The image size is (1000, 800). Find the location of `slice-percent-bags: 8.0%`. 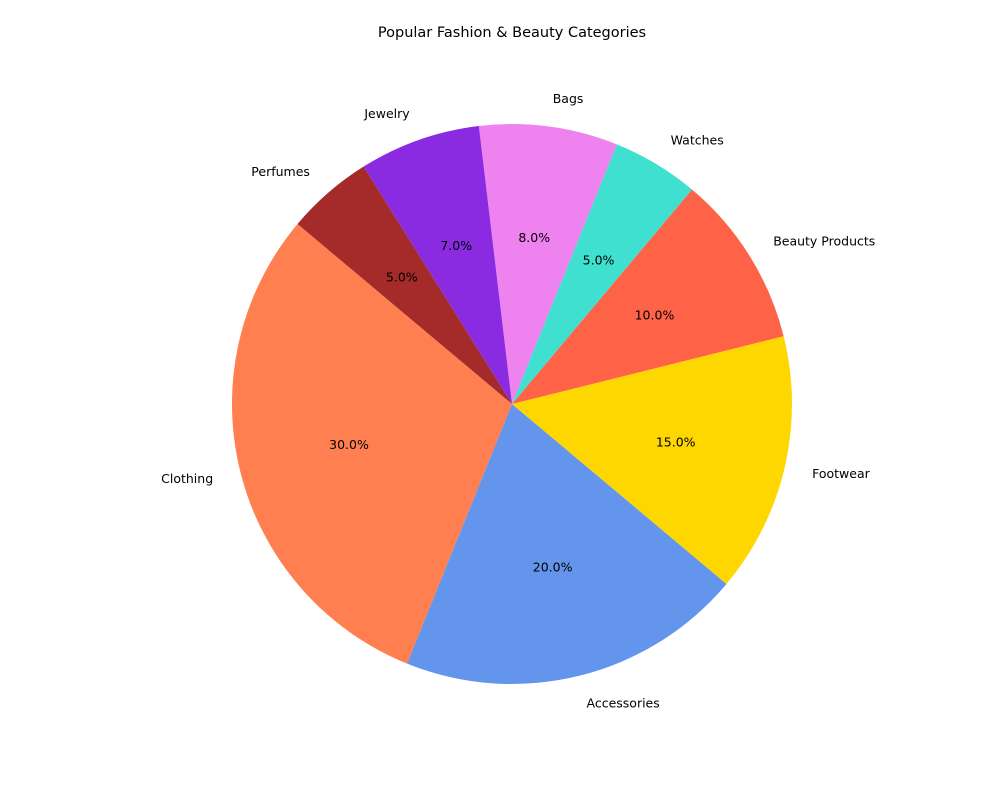

slice-percent-bags: 8.0% is located at coordinates (534, 237).